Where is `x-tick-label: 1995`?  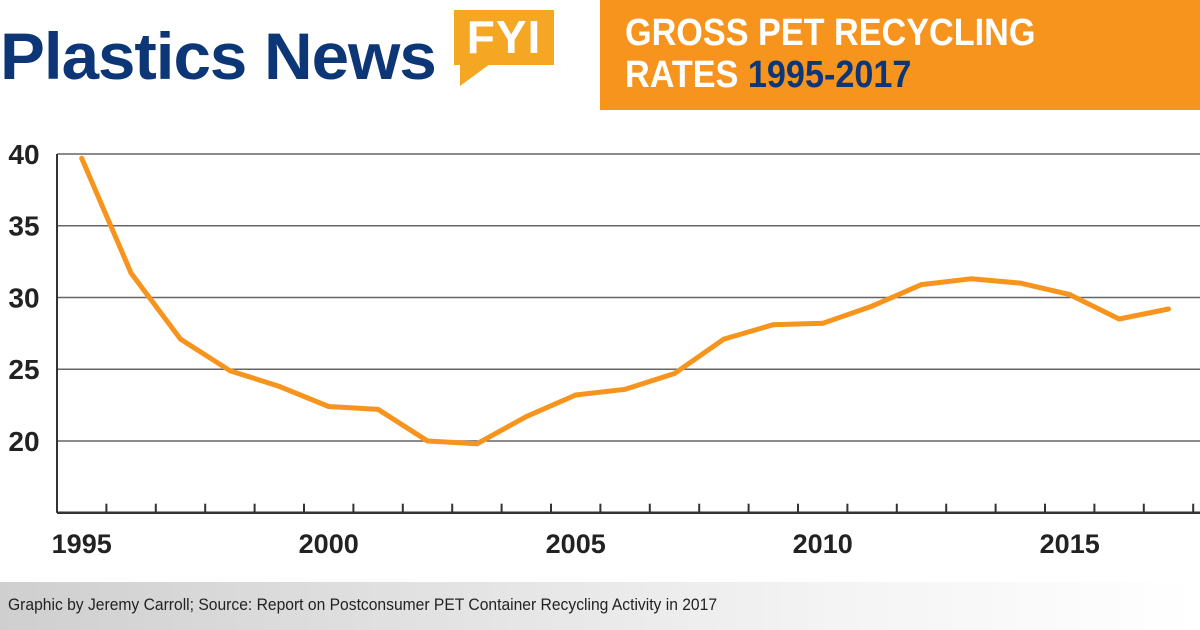 x-tick-label: 1995 is located at coordinates (82, 544).